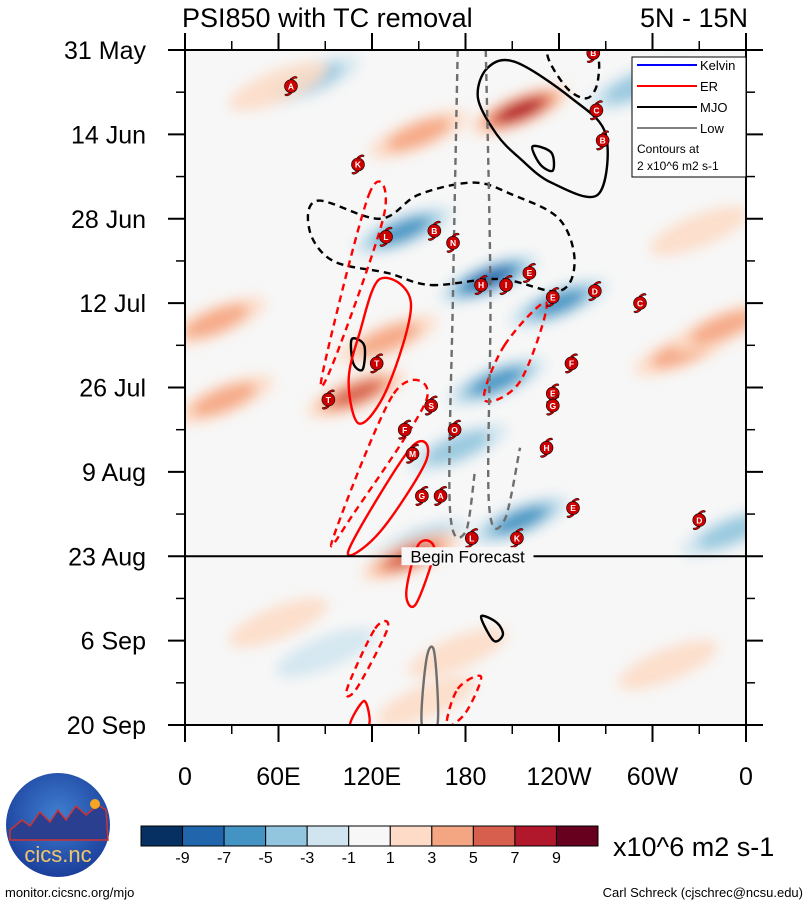 The width and height of the screenshot is (809, 907). Describe the element at coordinates (372, 777) in the screenshot. I see `x-tick-label: 120E` at that location.